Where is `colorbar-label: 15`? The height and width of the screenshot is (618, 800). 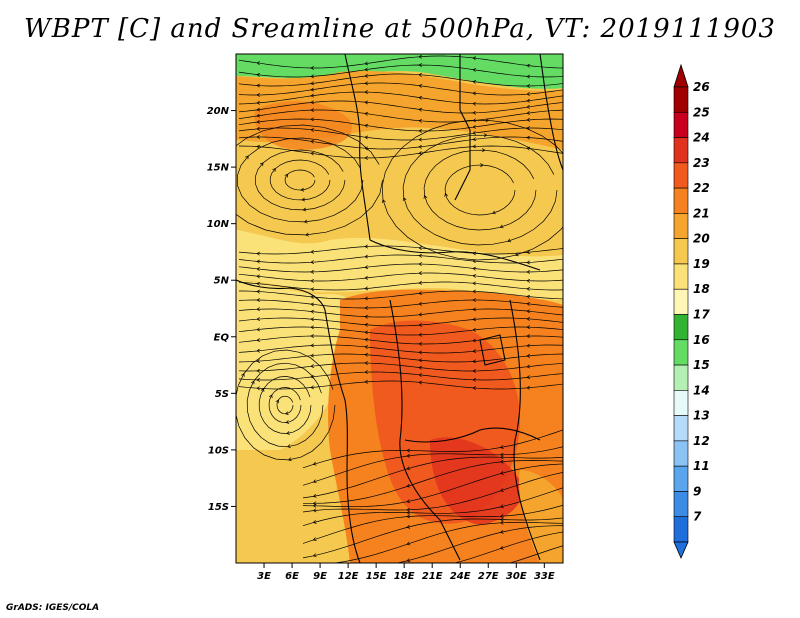
colorbar-label: 15 is located at coordinates (701, 365).